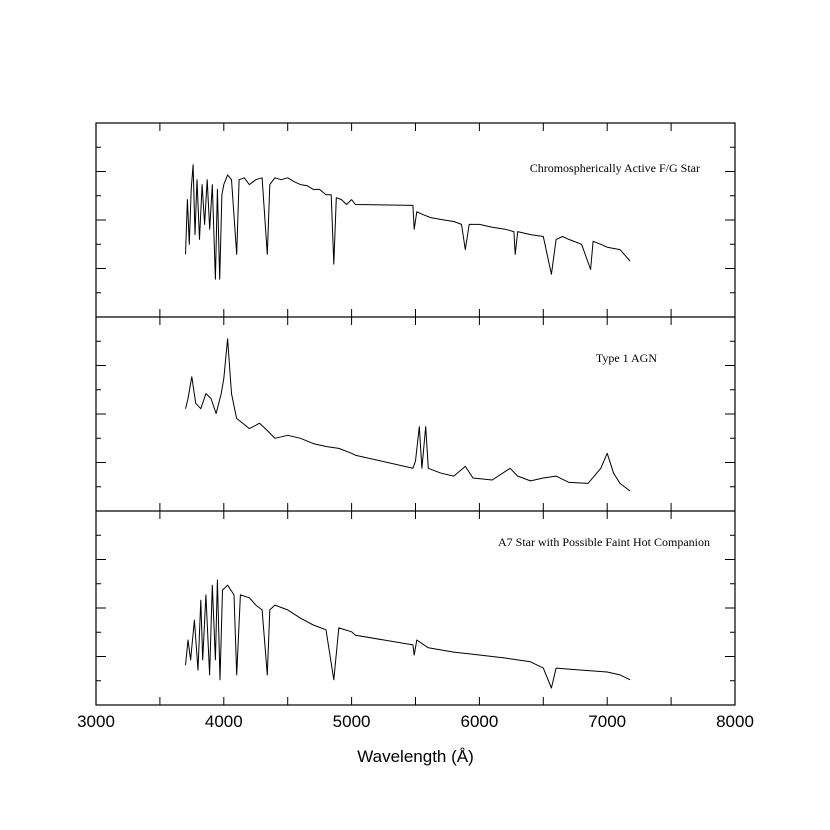  What do you see at coordinates (479, 721) in the screenshot?
I see `x-tick-label: 6000` at bounding box center [479, 721].